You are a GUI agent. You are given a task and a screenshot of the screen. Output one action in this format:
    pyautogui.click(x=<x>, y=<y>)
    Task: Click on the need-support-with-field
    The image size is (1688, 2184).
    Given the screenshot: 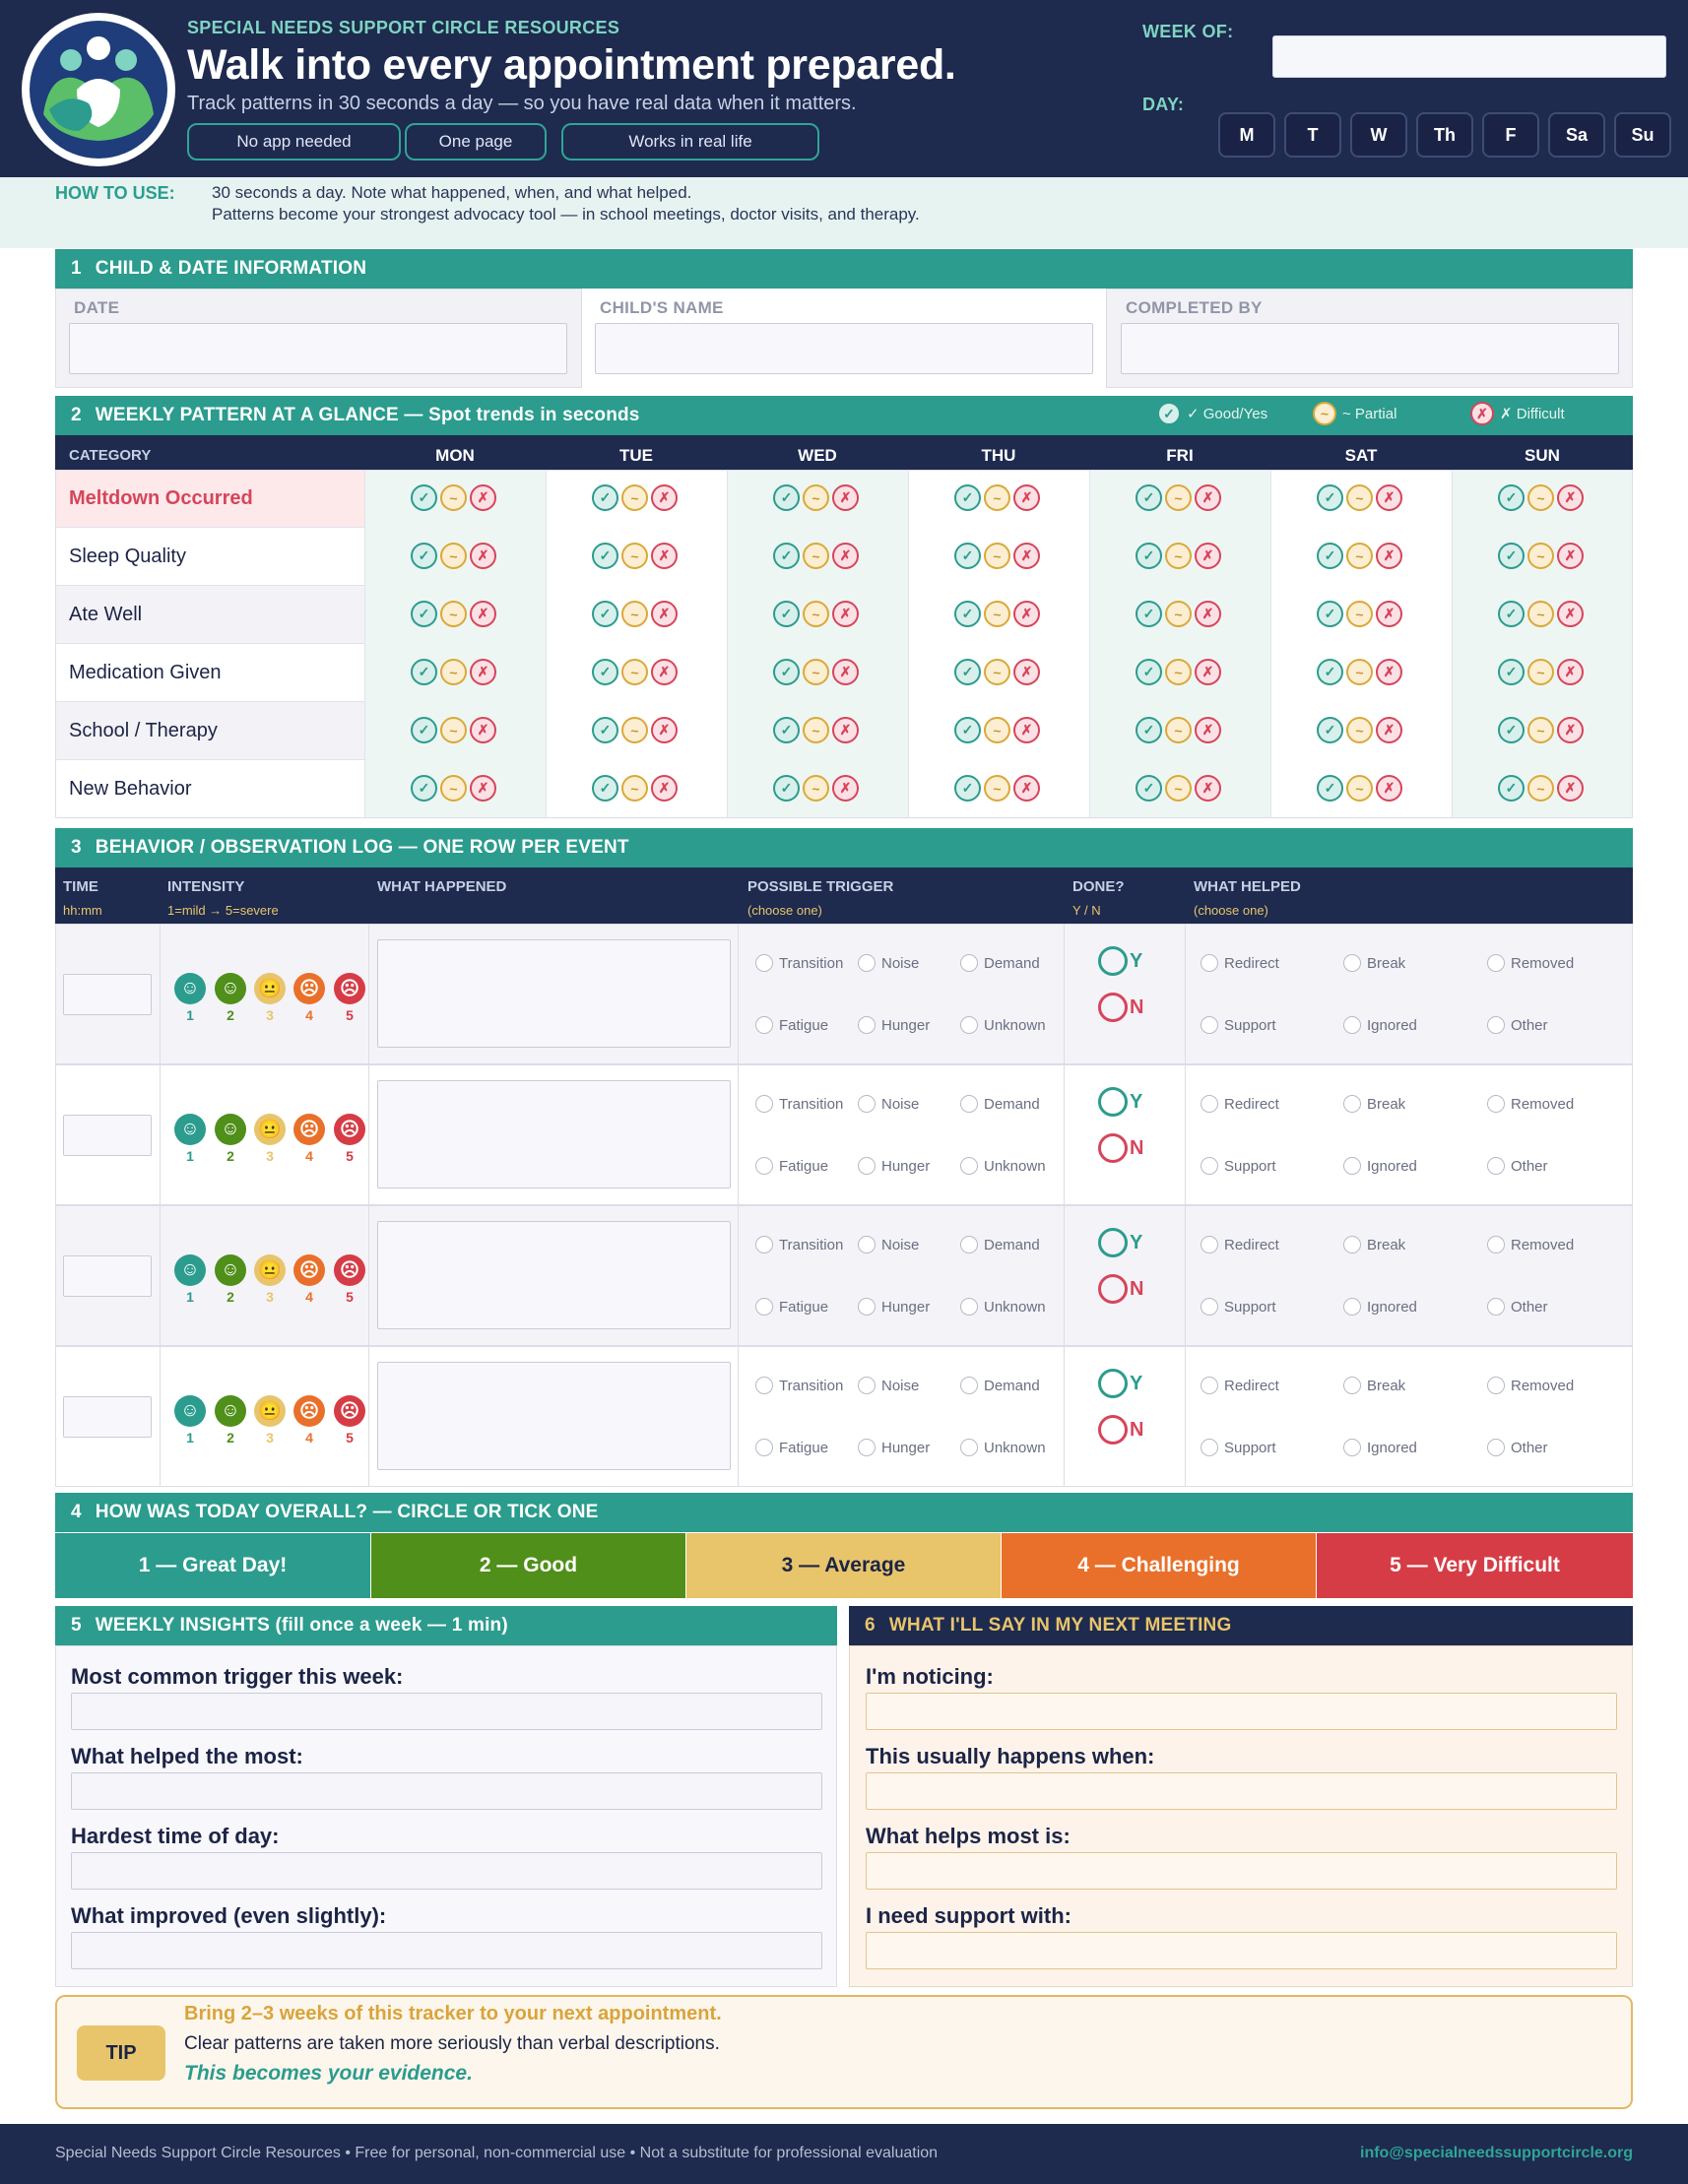 What is the action you would take?
    pyautogui.click(x=1242, y=1950)
    